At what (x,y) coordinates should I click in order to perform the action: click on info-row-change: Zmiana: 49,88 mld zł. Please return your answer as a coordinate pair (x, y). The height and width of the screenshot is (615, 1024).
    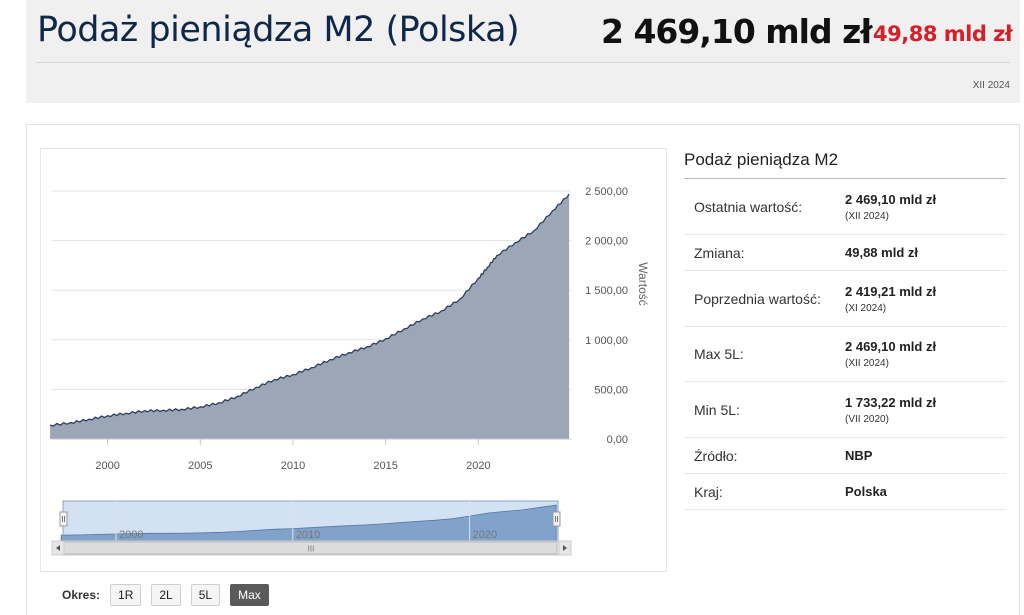
    Looking at the image, I should click on (845, 253).